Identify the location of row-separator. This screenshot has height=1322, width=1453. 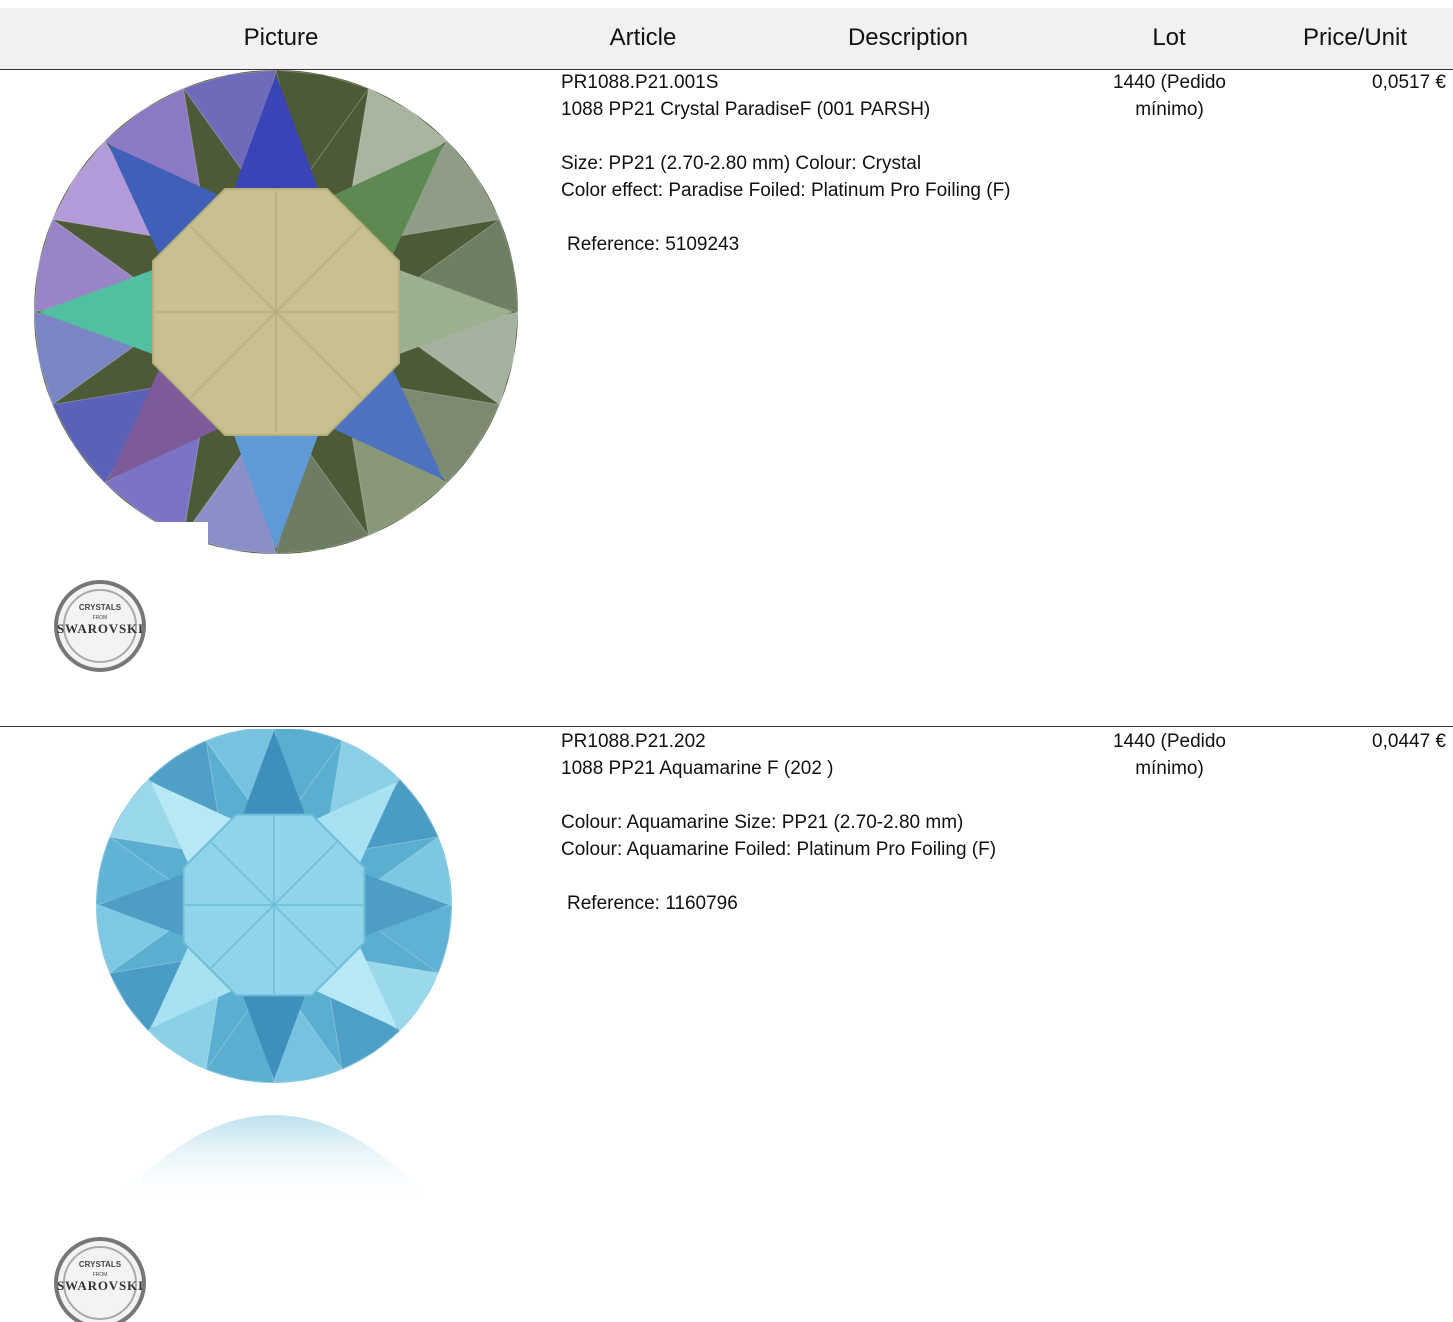
(726, 726).